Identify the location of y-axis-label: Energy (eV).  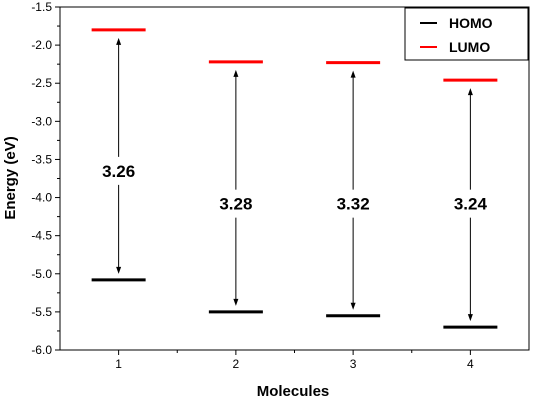
(10, 177).